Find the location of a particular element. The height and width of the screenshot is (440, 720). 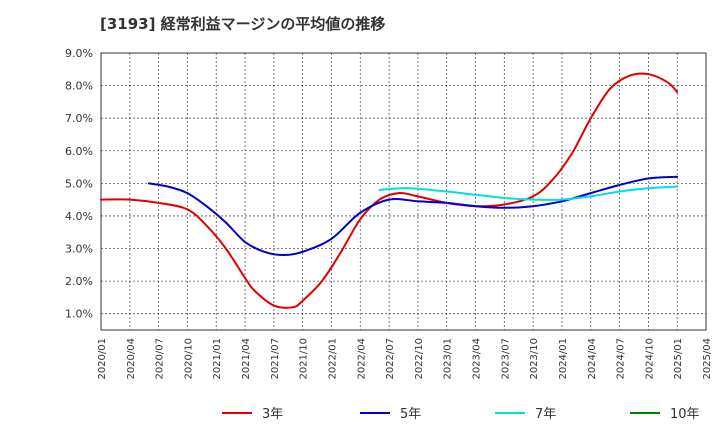

x-tick-label: 2021/04 is located at coordinates (246, 359).